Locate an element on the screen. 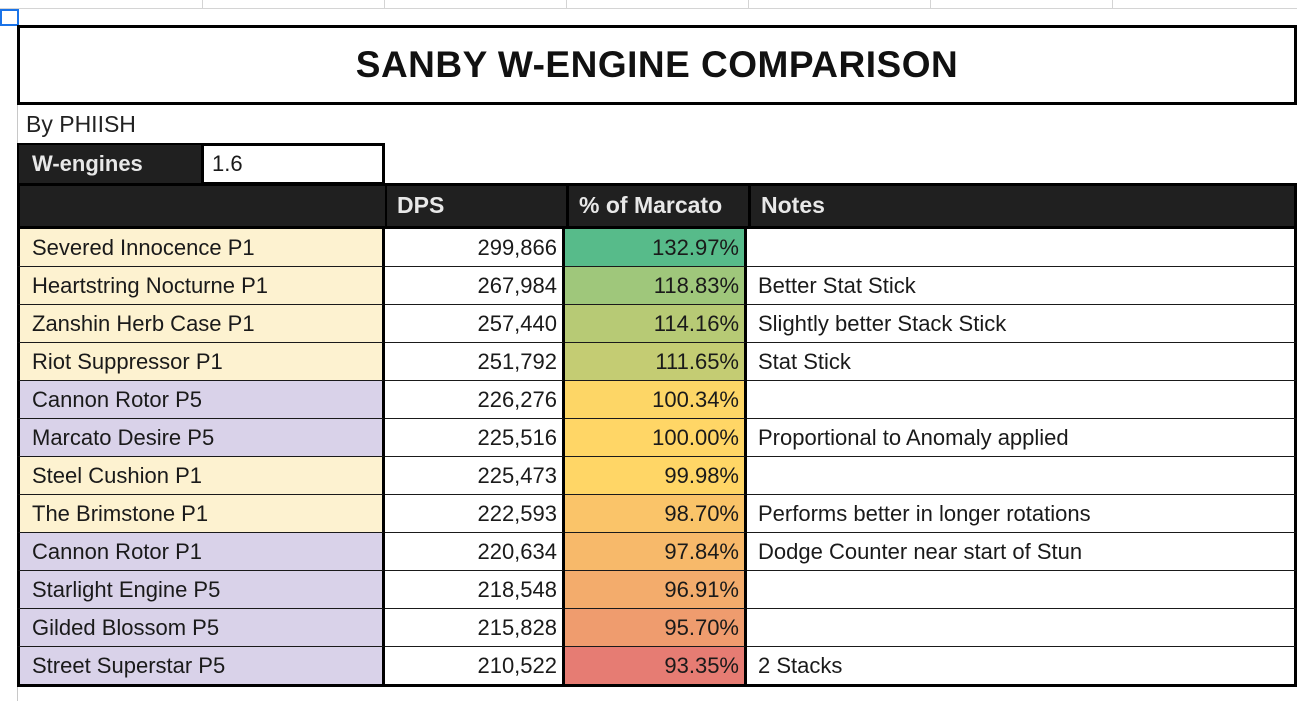 This screenshot has width=1297, height=701. version-value: 1.6 is located at coordinates (293, 164).